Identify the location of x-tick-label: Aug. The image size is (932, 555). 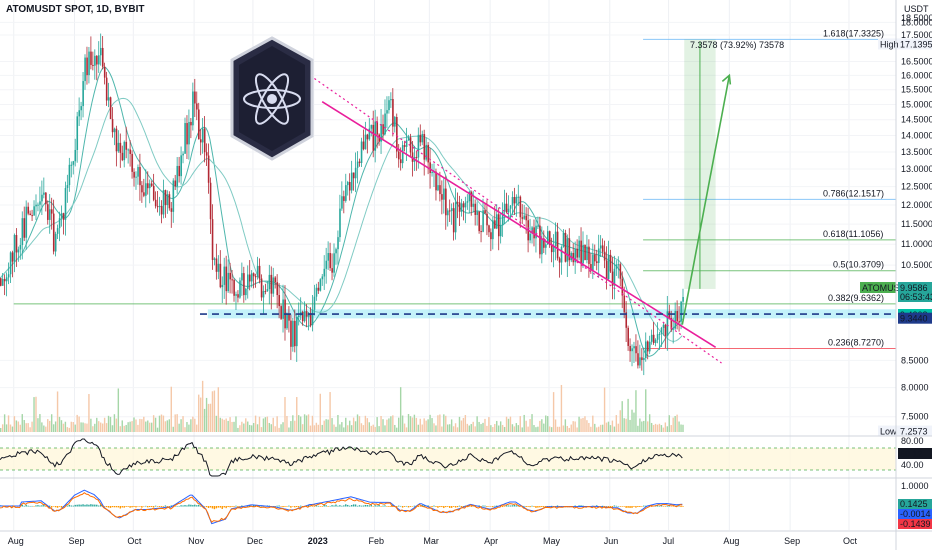
(16, 541).